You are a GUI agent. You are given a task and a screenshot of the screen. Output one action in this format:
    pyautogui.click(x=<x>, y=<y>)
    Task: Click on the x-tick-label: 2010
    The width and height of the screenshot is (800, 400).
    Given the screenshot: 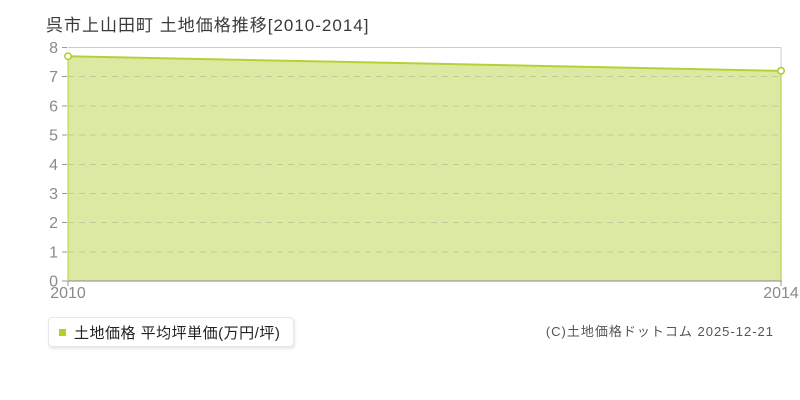 What is the action you would take?
    pyautogui.click(x=68, y=293)
    